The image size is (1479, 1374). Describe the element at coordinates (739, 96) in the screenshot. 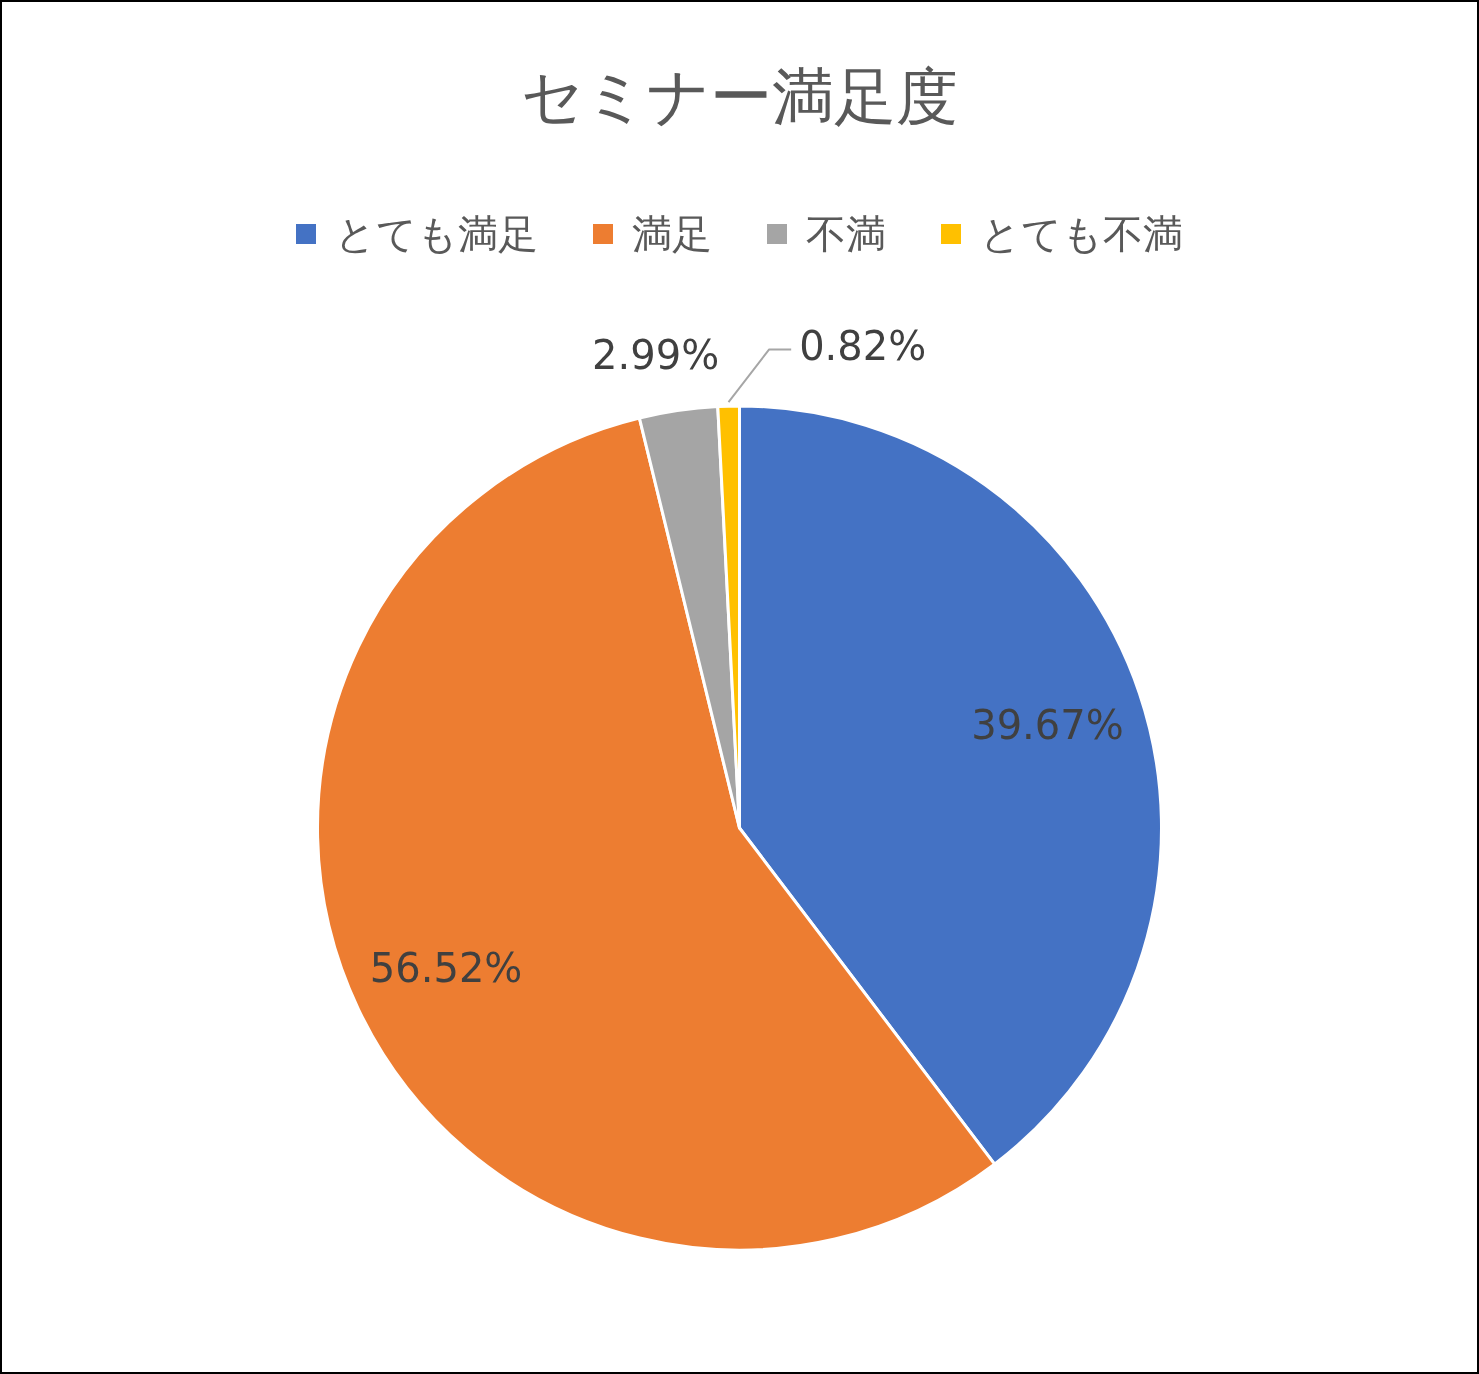

I see `title: セミナー満足度` at that location.